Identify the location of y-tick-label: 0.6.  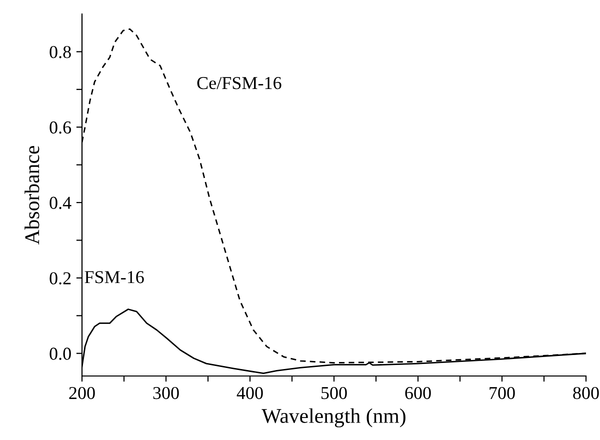
(61, 127).